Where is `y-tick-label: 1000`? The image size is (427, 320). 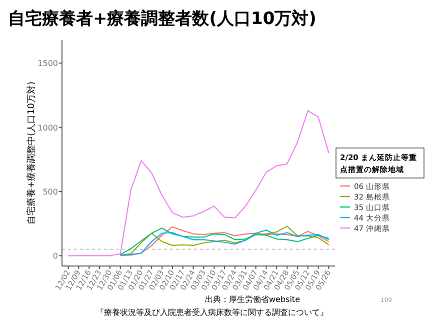
y-tick-label: 1000 is located at coordinates (48, 127).